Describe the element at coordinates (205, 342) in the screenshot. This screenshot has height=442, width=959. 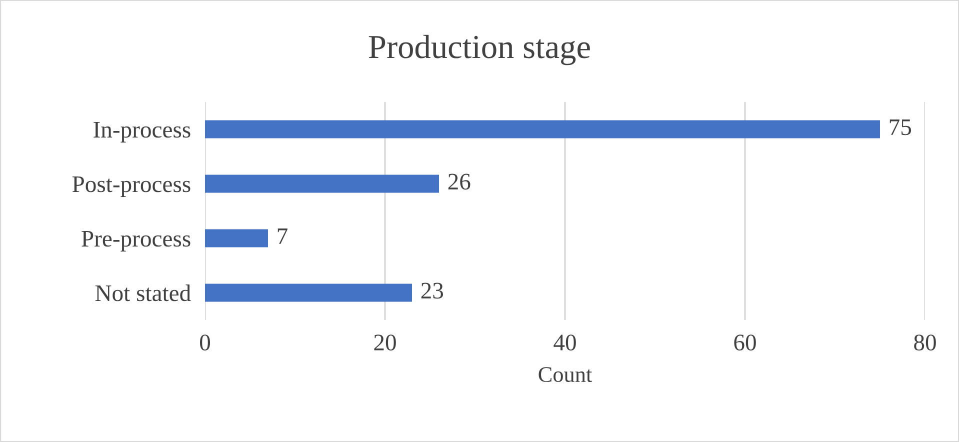
I see `x-tick-label: 0` at that location.